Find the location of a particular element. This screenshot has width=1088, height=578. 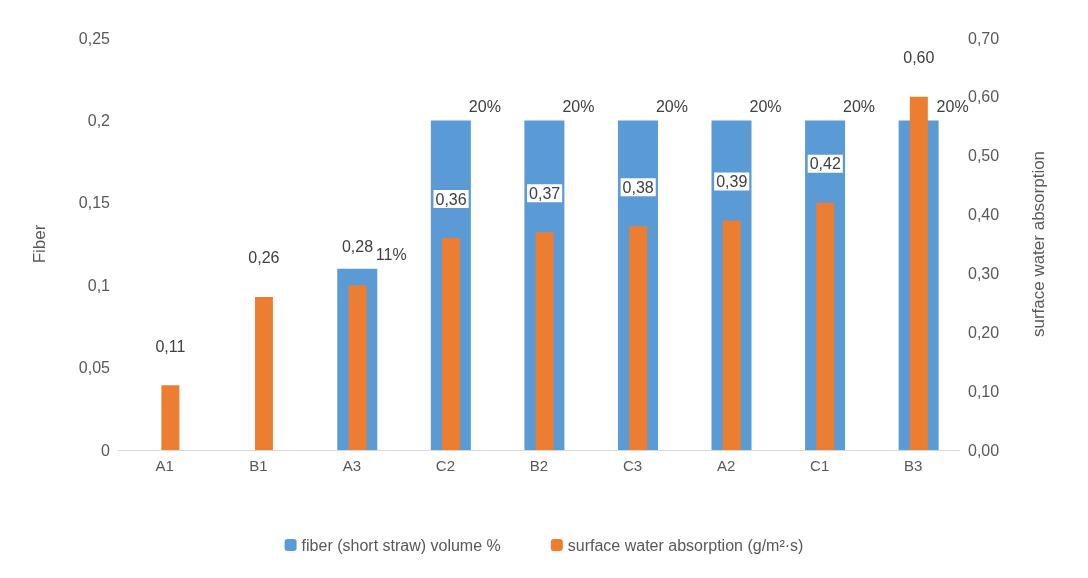

x-tick-label: B3 is located at coordinates (913, 465).